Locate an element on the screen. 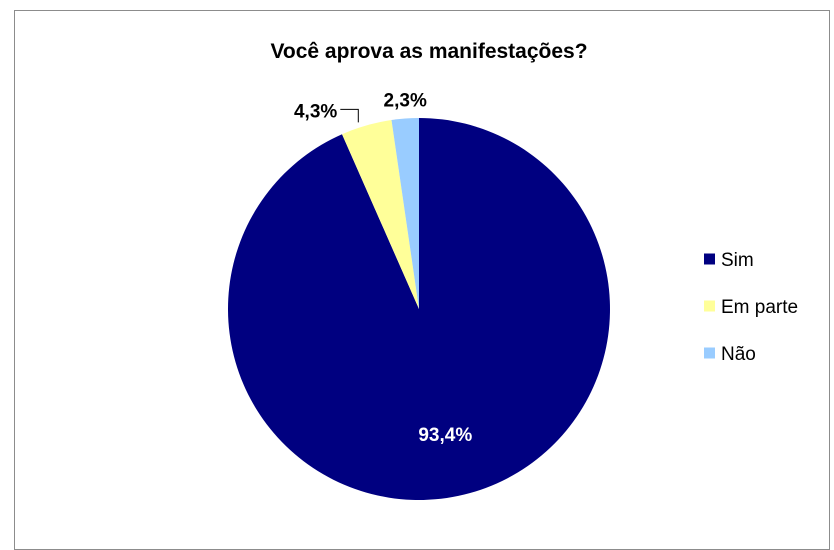 Image resolution: width=834 pixels, height=550 pixels. legend: Sim Em parte Não is located at coordinates (751, 307).